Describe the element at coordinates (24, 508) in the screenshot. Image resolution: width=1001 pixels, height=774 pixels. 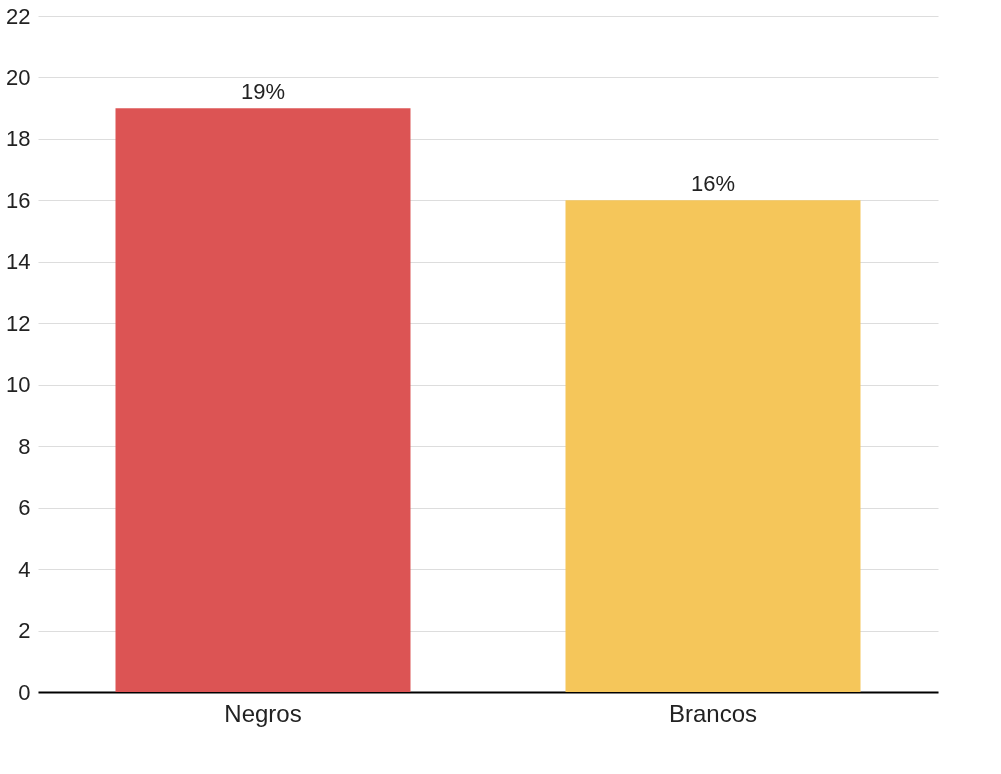
I see `y-tick-label: 6` at that location.